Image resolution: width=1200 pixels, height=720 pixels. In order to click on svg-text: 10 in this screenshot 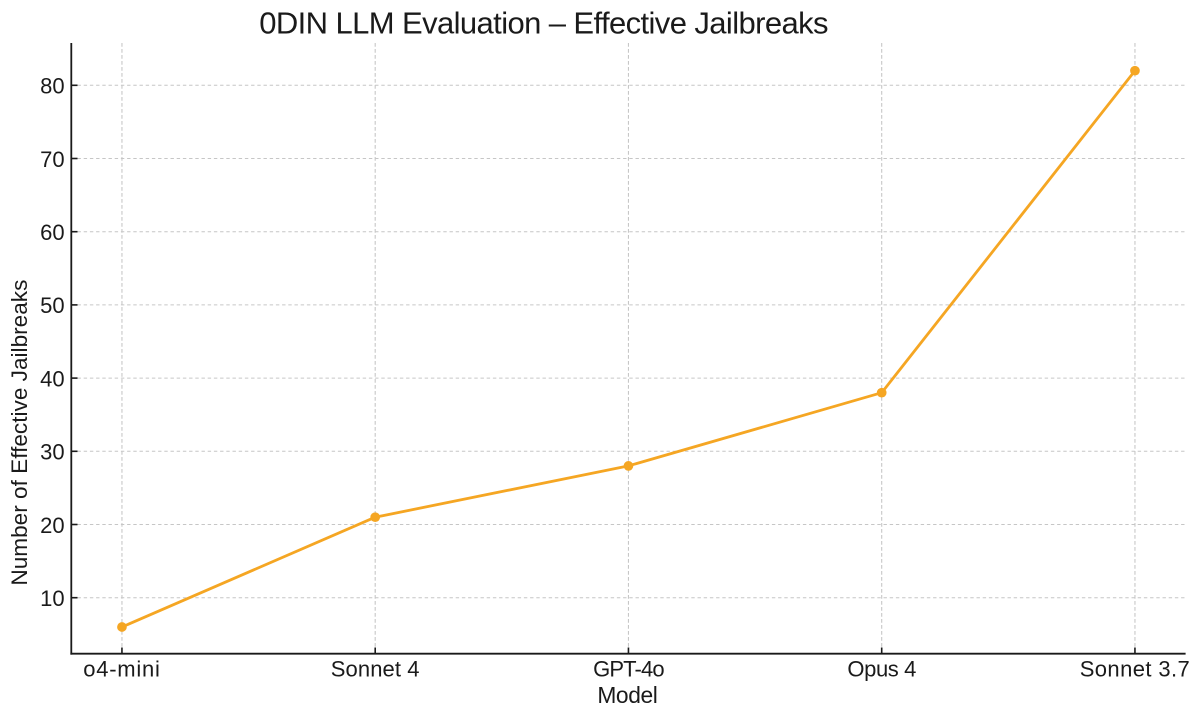, I will do `click(52, 598)`.